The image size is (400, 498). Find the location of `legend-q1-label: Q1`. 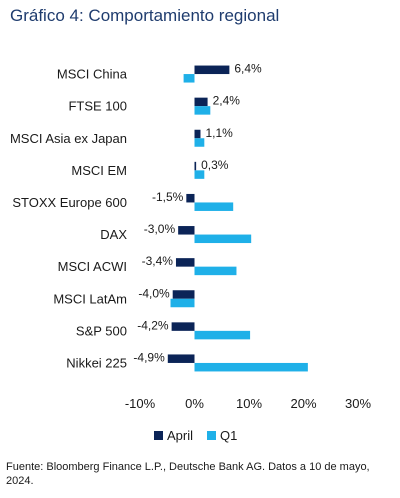

legend-q1-label: Q1 is located at coordinates (228, 435).